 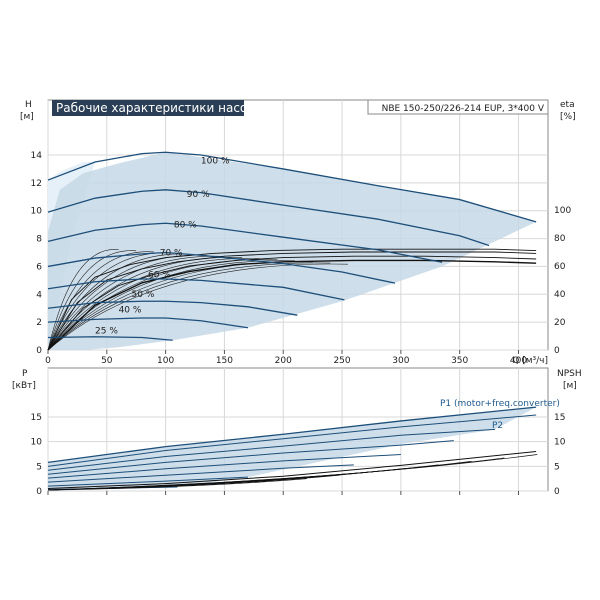 I want to click on bottom-y-right-tick-label: 15, so click(x=559, y=418).